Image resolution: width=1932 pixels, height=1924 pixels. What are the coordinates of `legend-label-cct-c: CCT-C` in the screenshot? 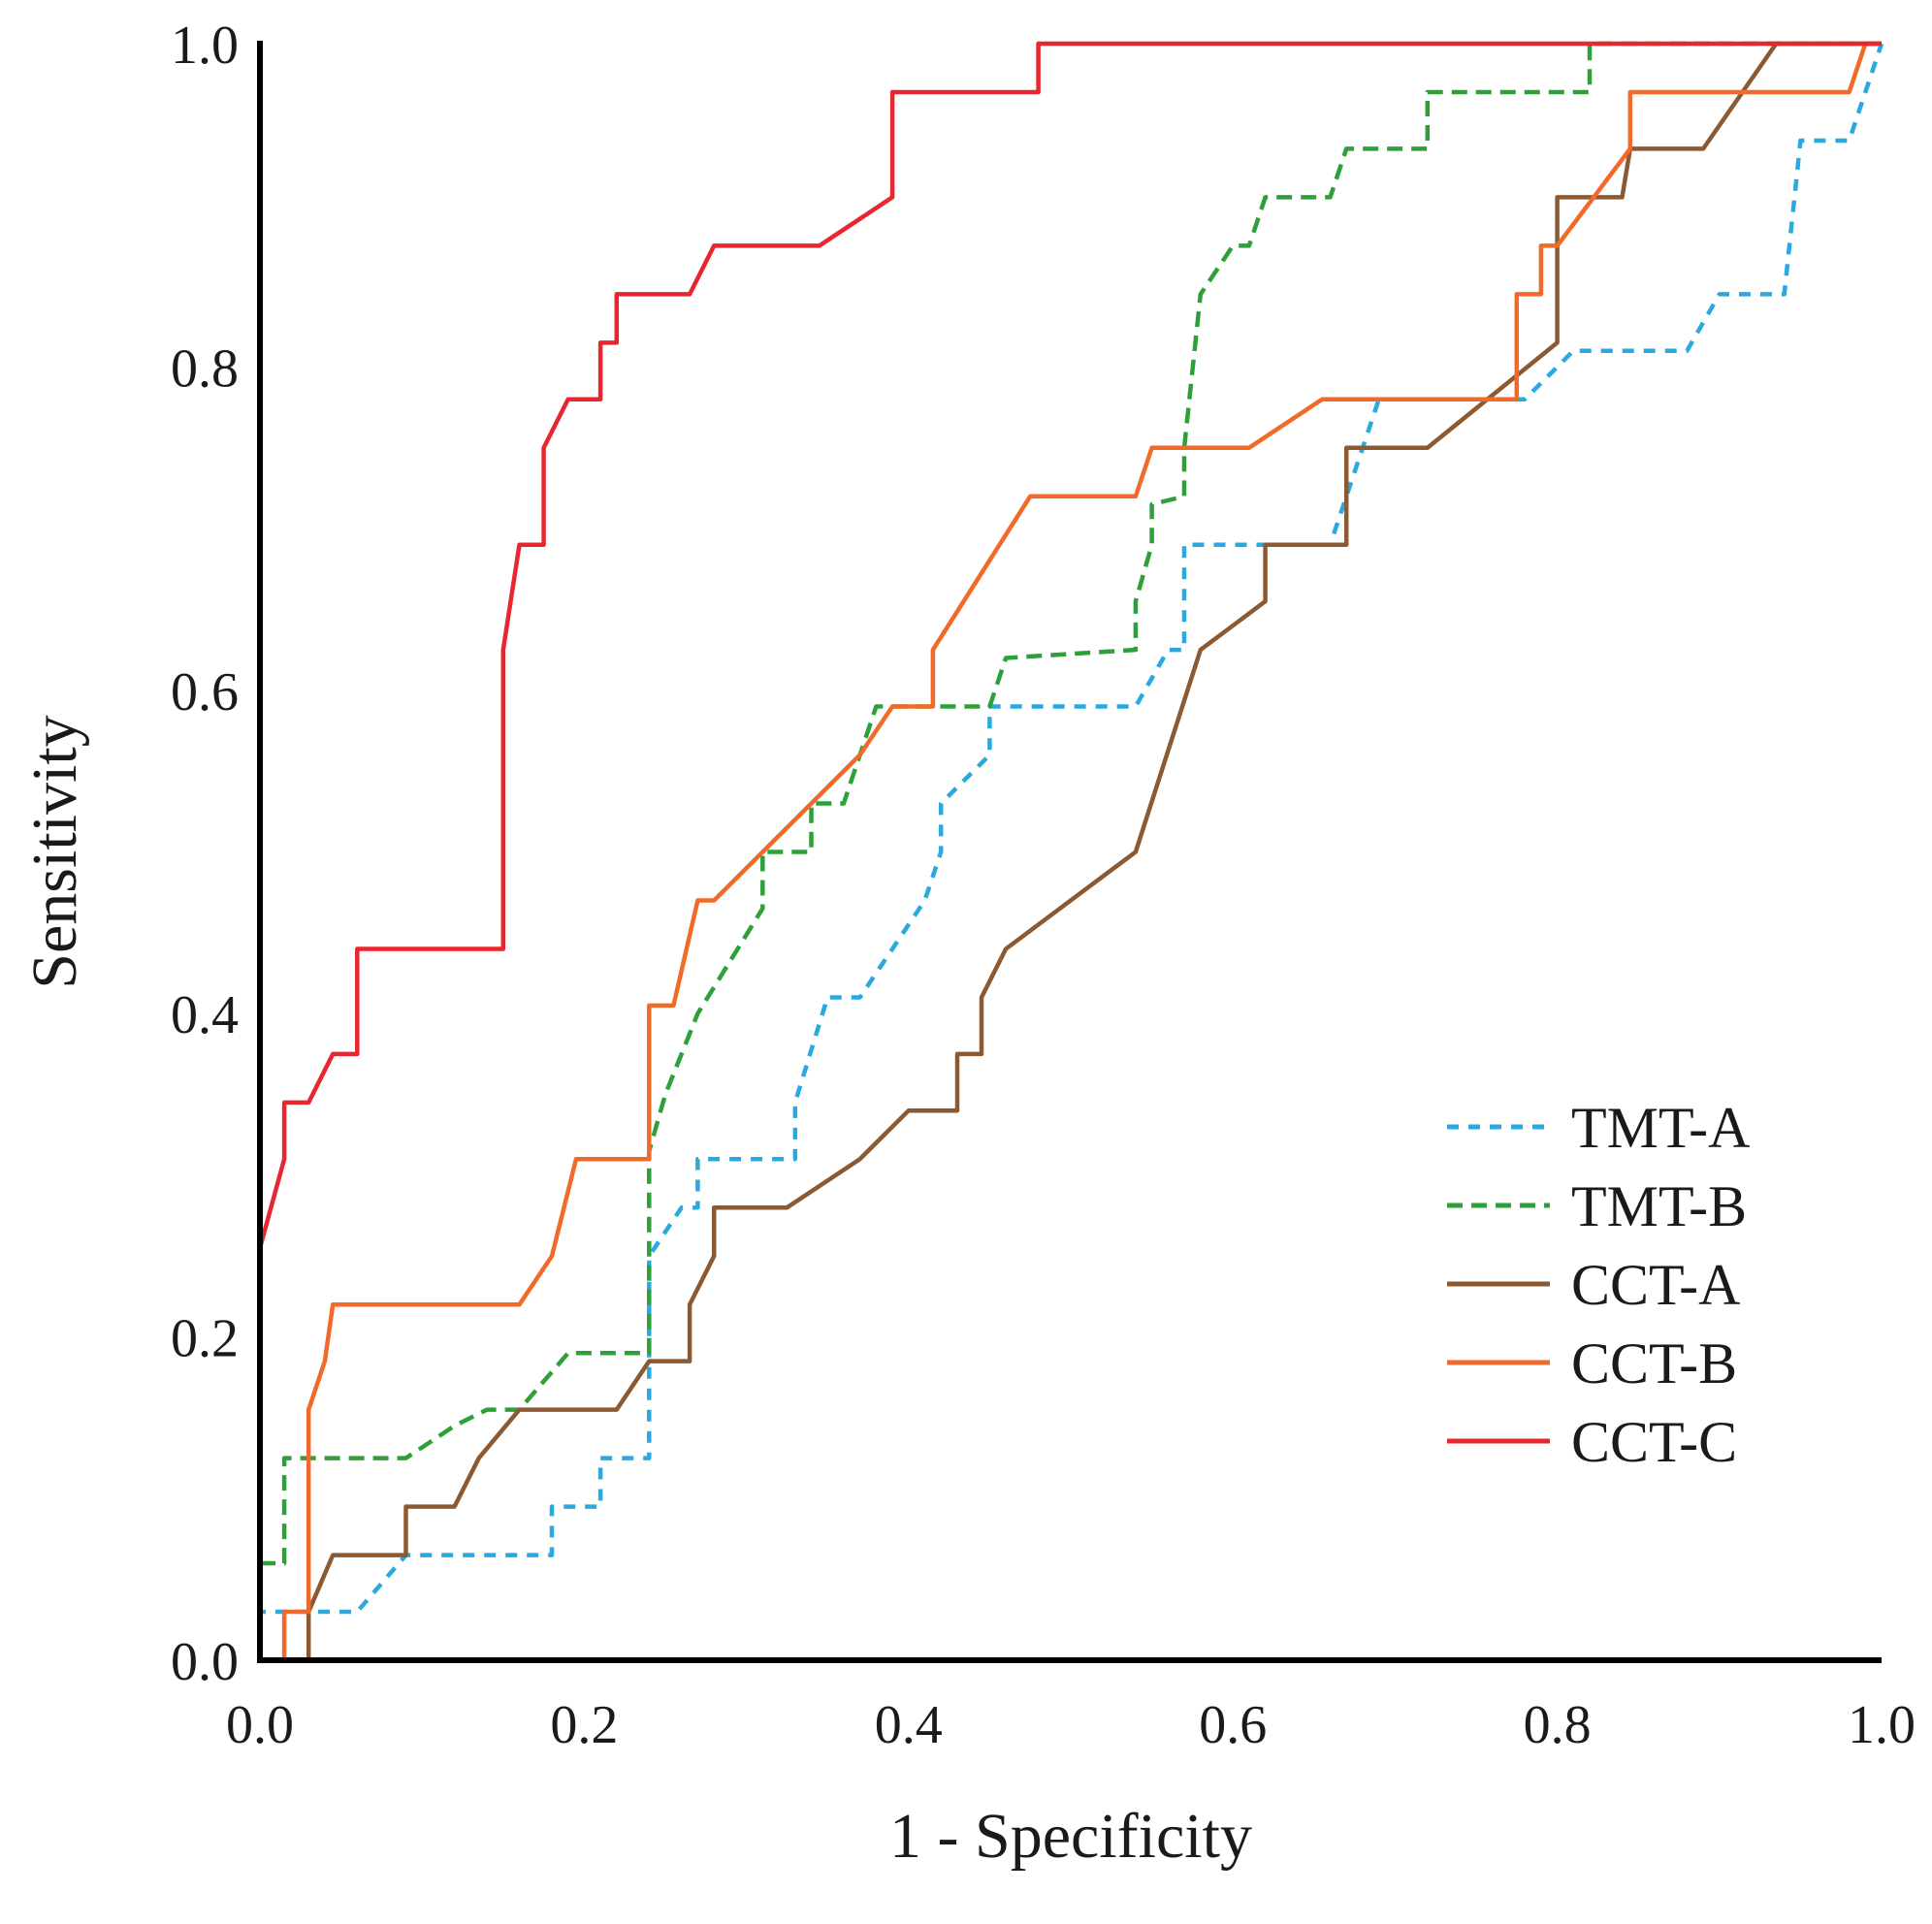 It's located at (1654, 1442).